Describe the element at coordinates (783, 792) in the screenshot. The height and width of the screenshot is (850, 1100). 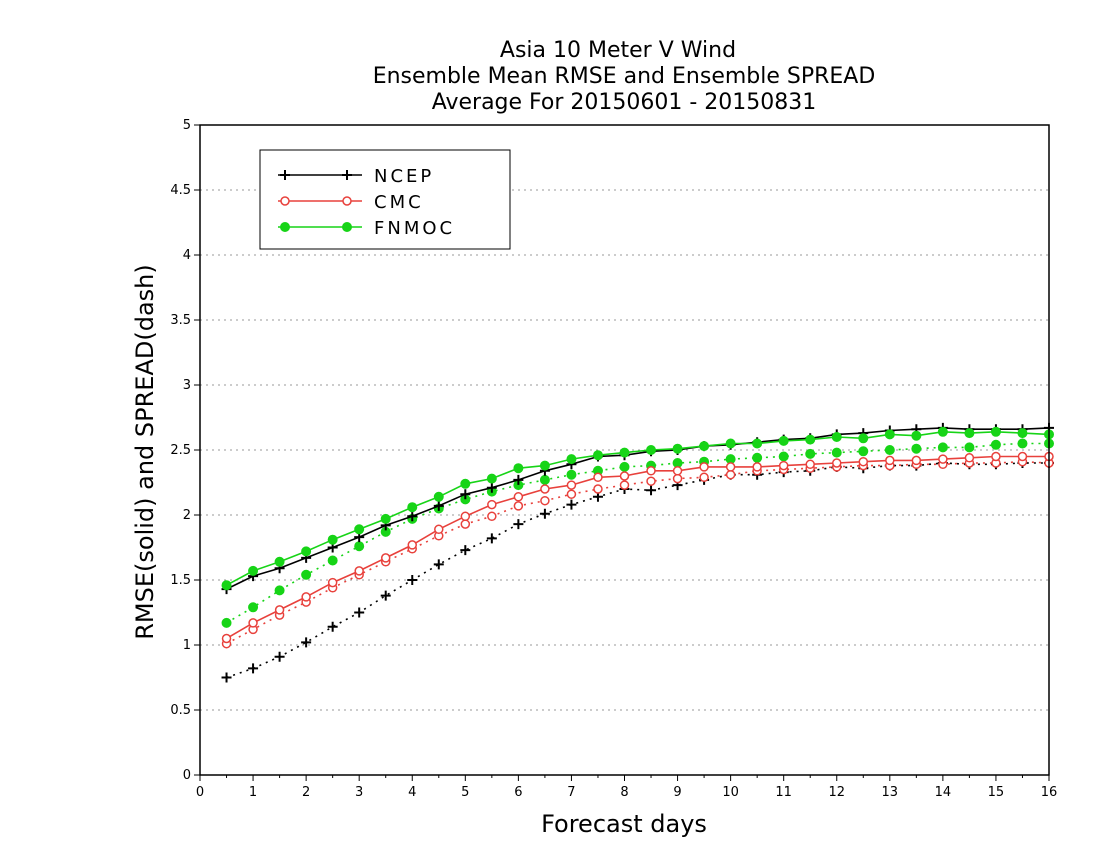
I see `x-tick-label: 11` at that location.